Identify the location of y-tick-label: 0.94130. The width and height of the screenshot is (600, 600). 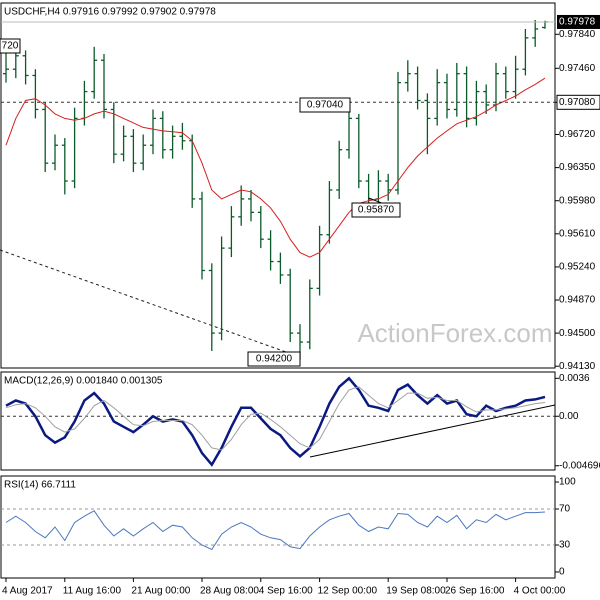
(577, 366).